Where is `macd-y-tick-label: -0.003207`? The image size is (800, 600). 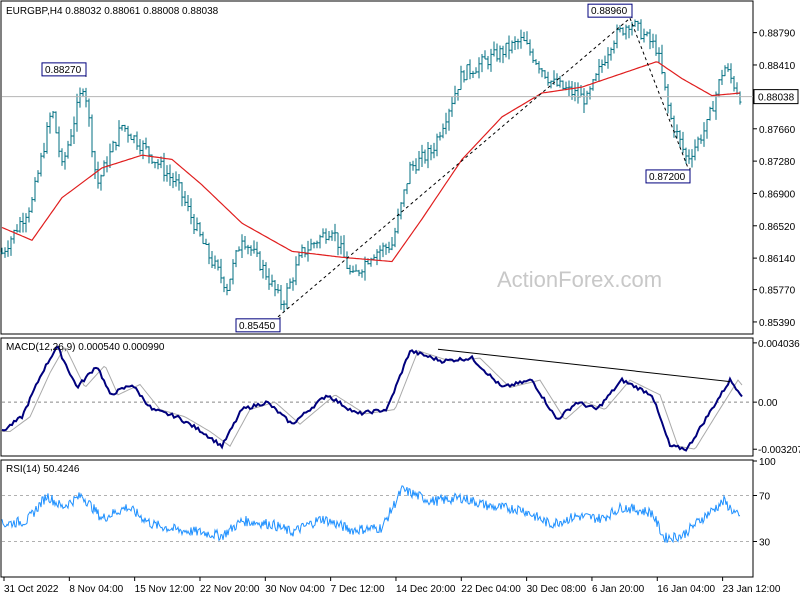 macd-y-tick-label: -0.003207 is located at coordinates (779, 450).